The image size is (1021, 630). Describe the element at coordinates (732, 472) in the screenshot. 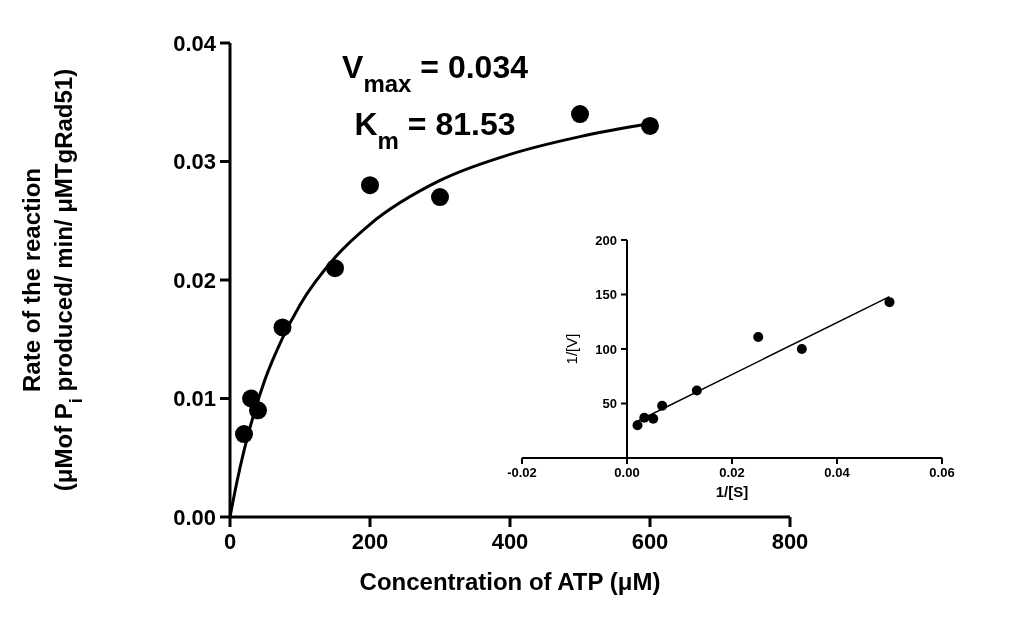

I see `x-tick-label: 0.02` at that location.